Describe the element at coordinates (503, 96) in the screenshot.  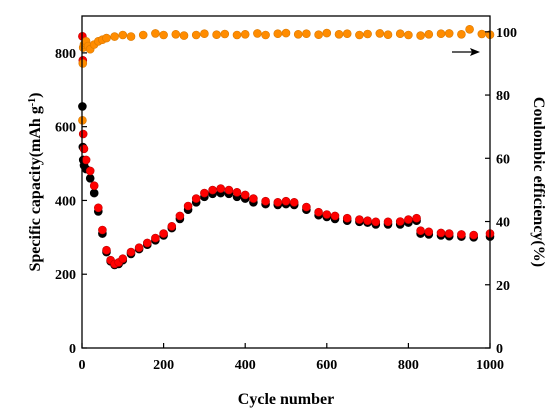
I see `y-right-tick-label: 80` at that location.